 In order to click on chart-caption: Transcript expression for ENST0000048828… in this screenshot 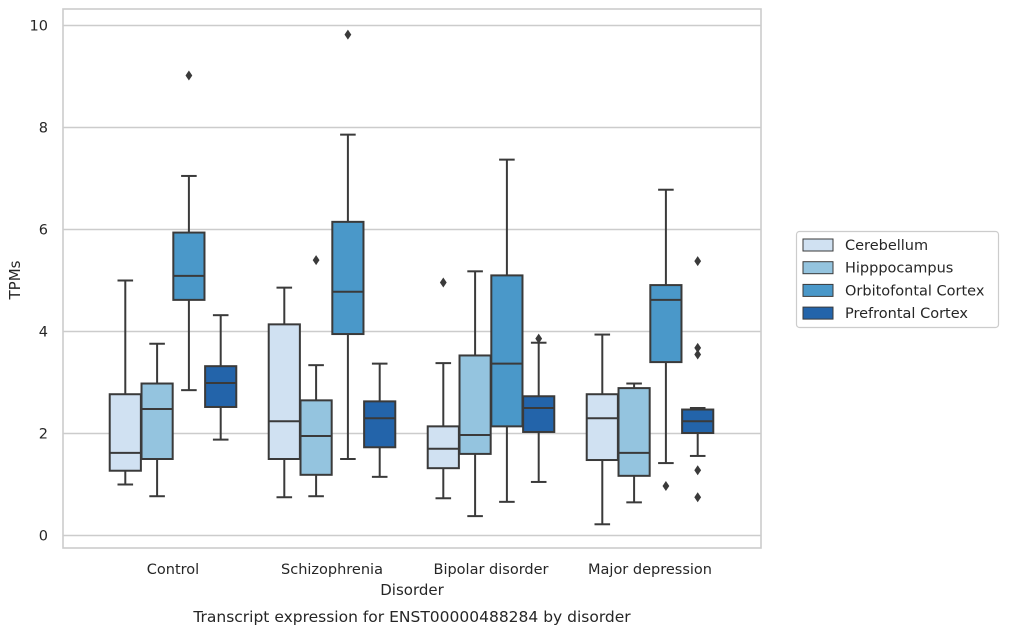, I will do `click(411, 617)`.